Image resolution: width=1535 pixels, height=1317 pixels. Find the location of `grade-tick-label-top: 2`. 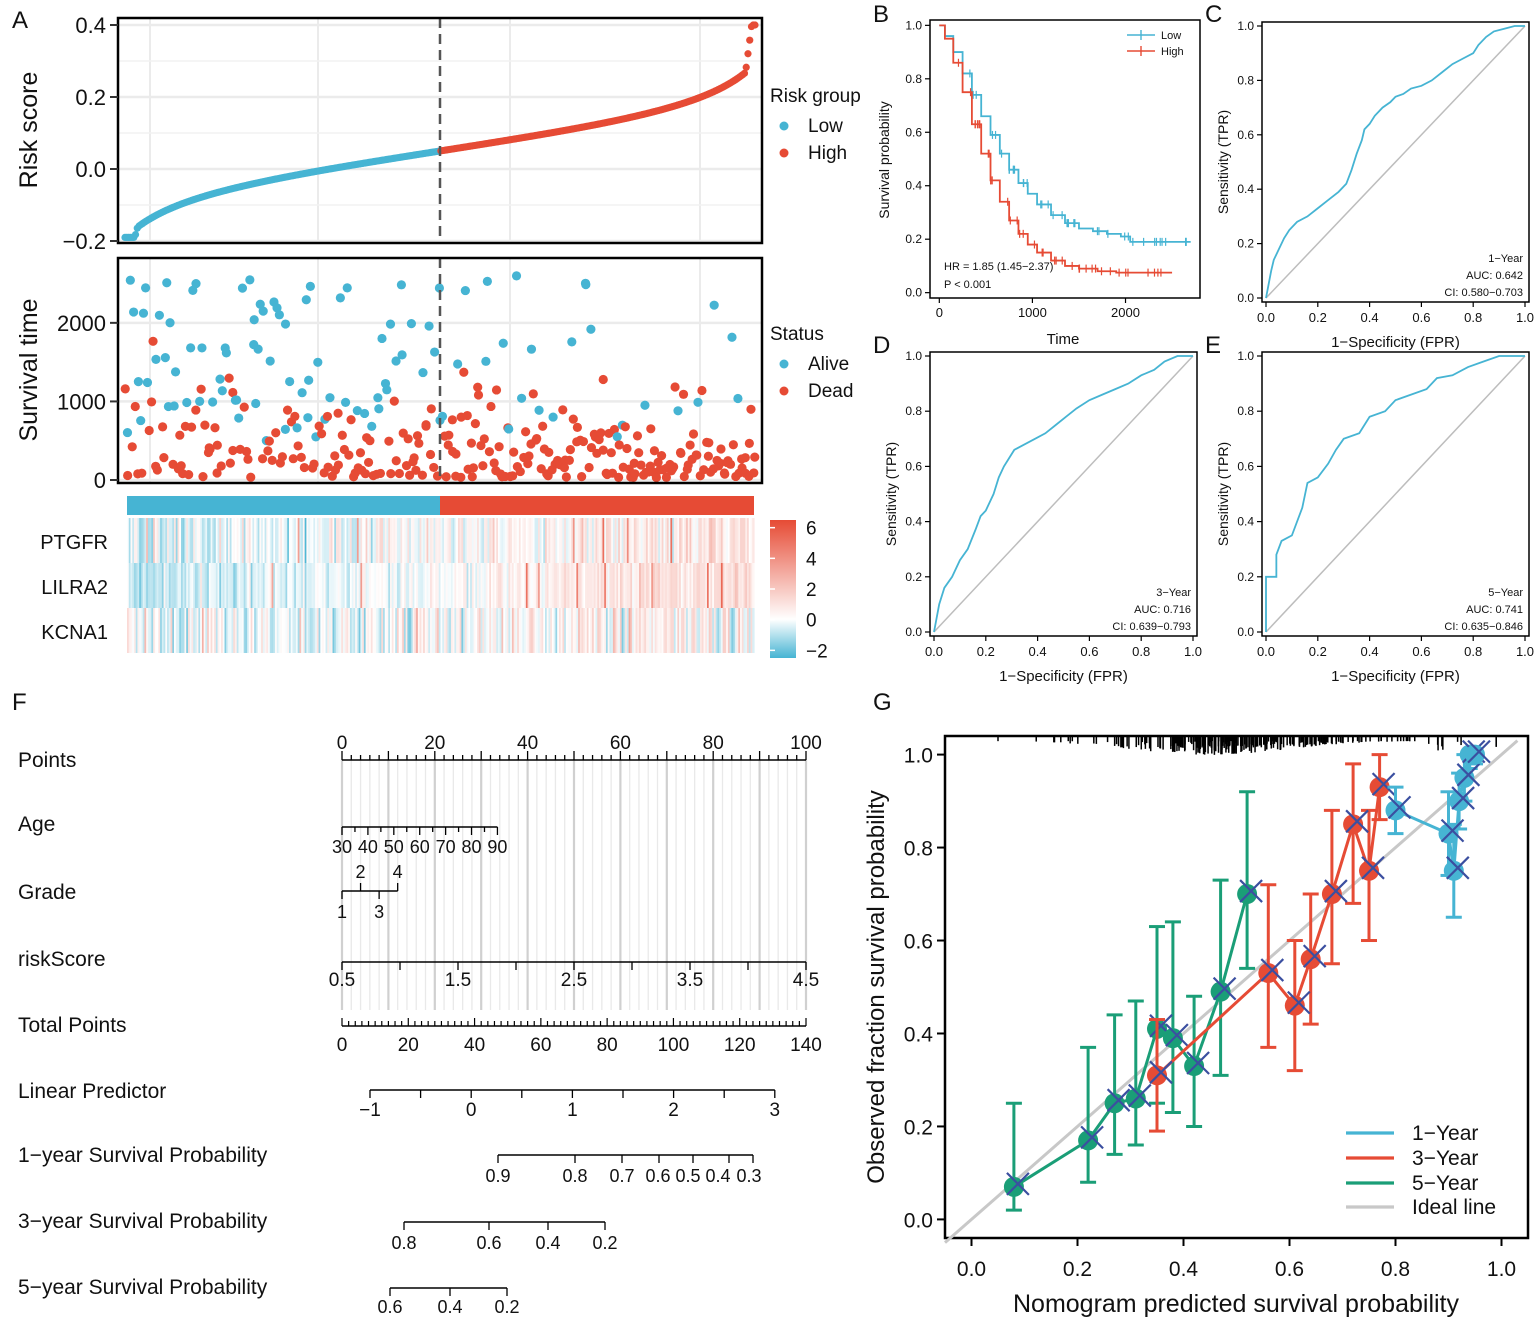

grade-tick-label-top: 2 is located at coordinates (361, 872).